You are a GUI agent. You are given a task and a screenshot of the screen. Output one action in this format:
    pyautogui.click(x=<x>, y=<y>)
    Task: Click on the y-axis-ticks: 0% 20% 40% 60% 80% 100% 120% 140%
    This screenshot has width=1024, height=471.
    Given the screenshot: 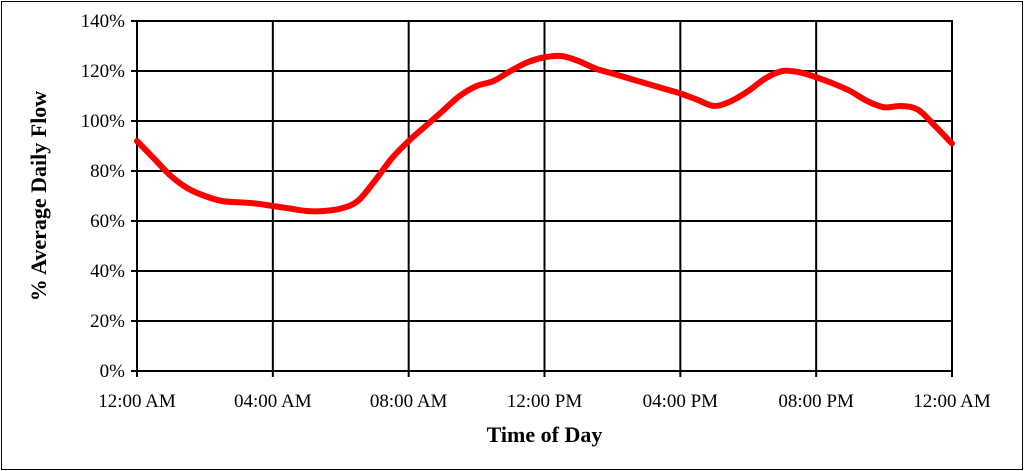 What is the action you would take?
    pyautogui.click(x=109, y=196)
    